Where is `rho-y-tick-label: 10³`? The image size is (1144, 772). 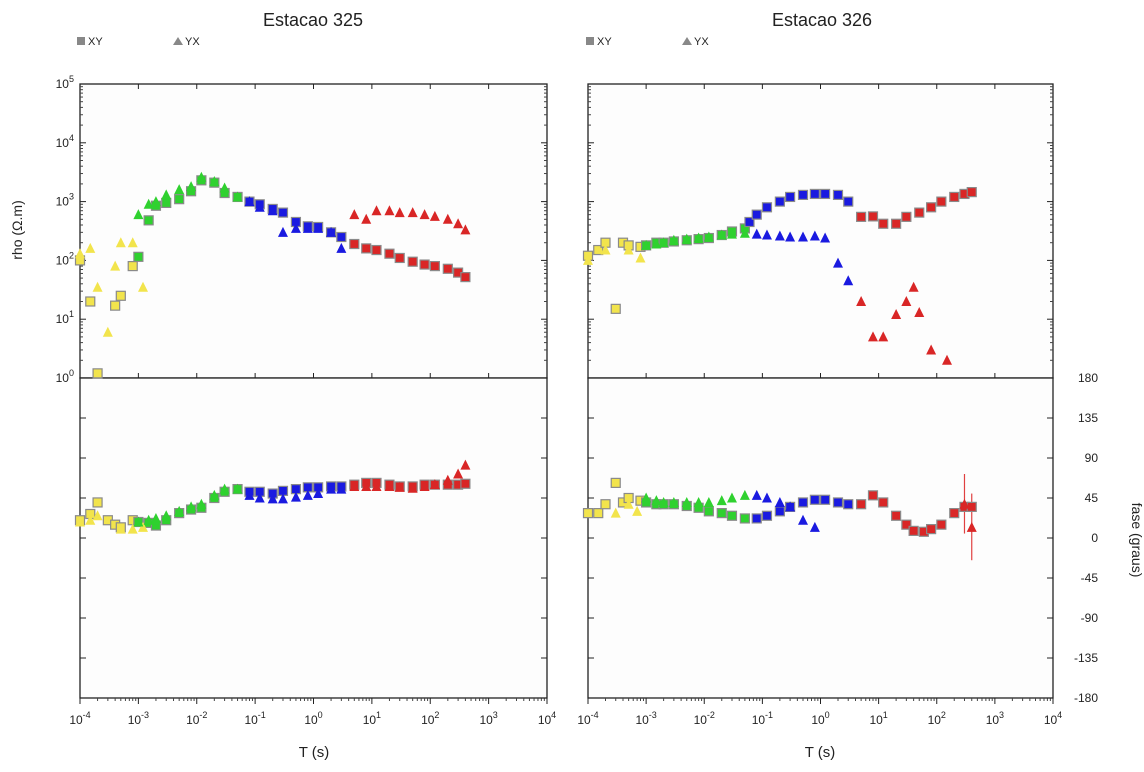 rho-y-tick-label: 10³ is located at coordinates (65, 200).